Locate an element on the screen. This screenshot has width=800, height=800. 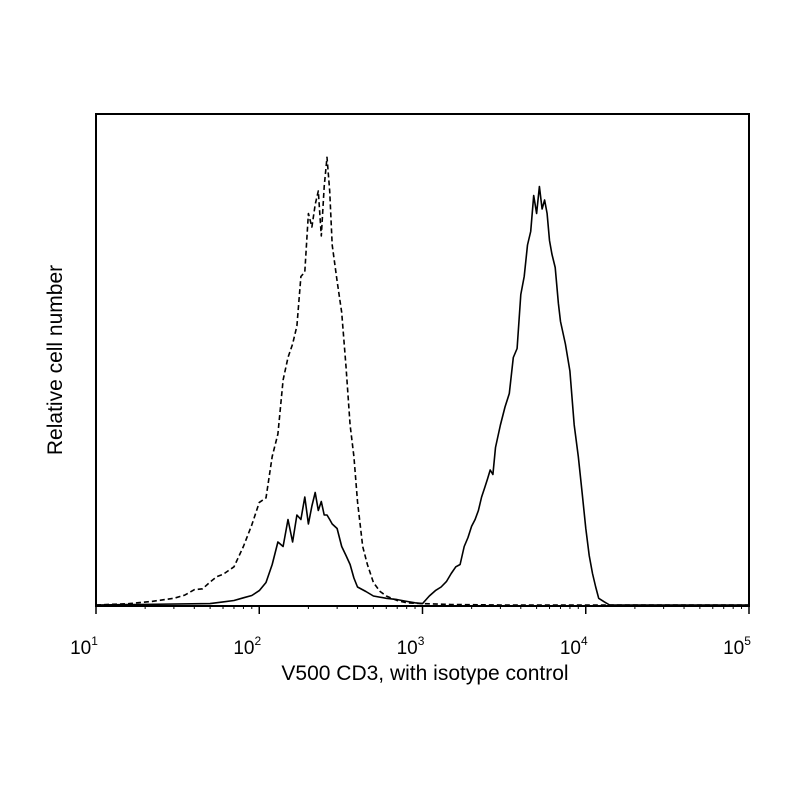
y-axis-title: Relative cell number is located at coordinates (55, 360).